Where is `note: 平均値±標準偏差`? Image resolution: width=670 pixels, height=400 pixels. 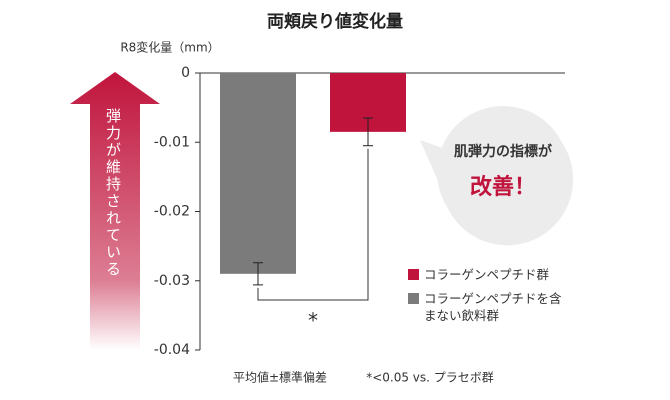
note: 平均値±標準偏差 is located at coordinates (280, 377).